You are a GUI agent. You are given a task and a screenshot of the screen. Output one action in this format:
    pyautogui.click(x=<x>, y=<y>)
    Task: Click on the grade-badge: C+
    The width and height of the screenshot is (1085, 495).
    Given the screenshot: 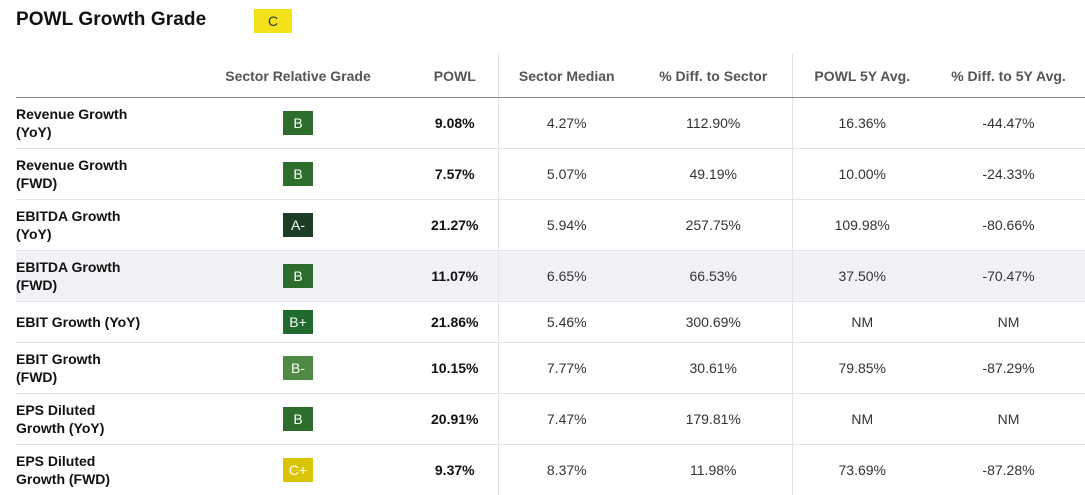 What is the action you would take?
    pyautogui.click(x=298, y=470)
    